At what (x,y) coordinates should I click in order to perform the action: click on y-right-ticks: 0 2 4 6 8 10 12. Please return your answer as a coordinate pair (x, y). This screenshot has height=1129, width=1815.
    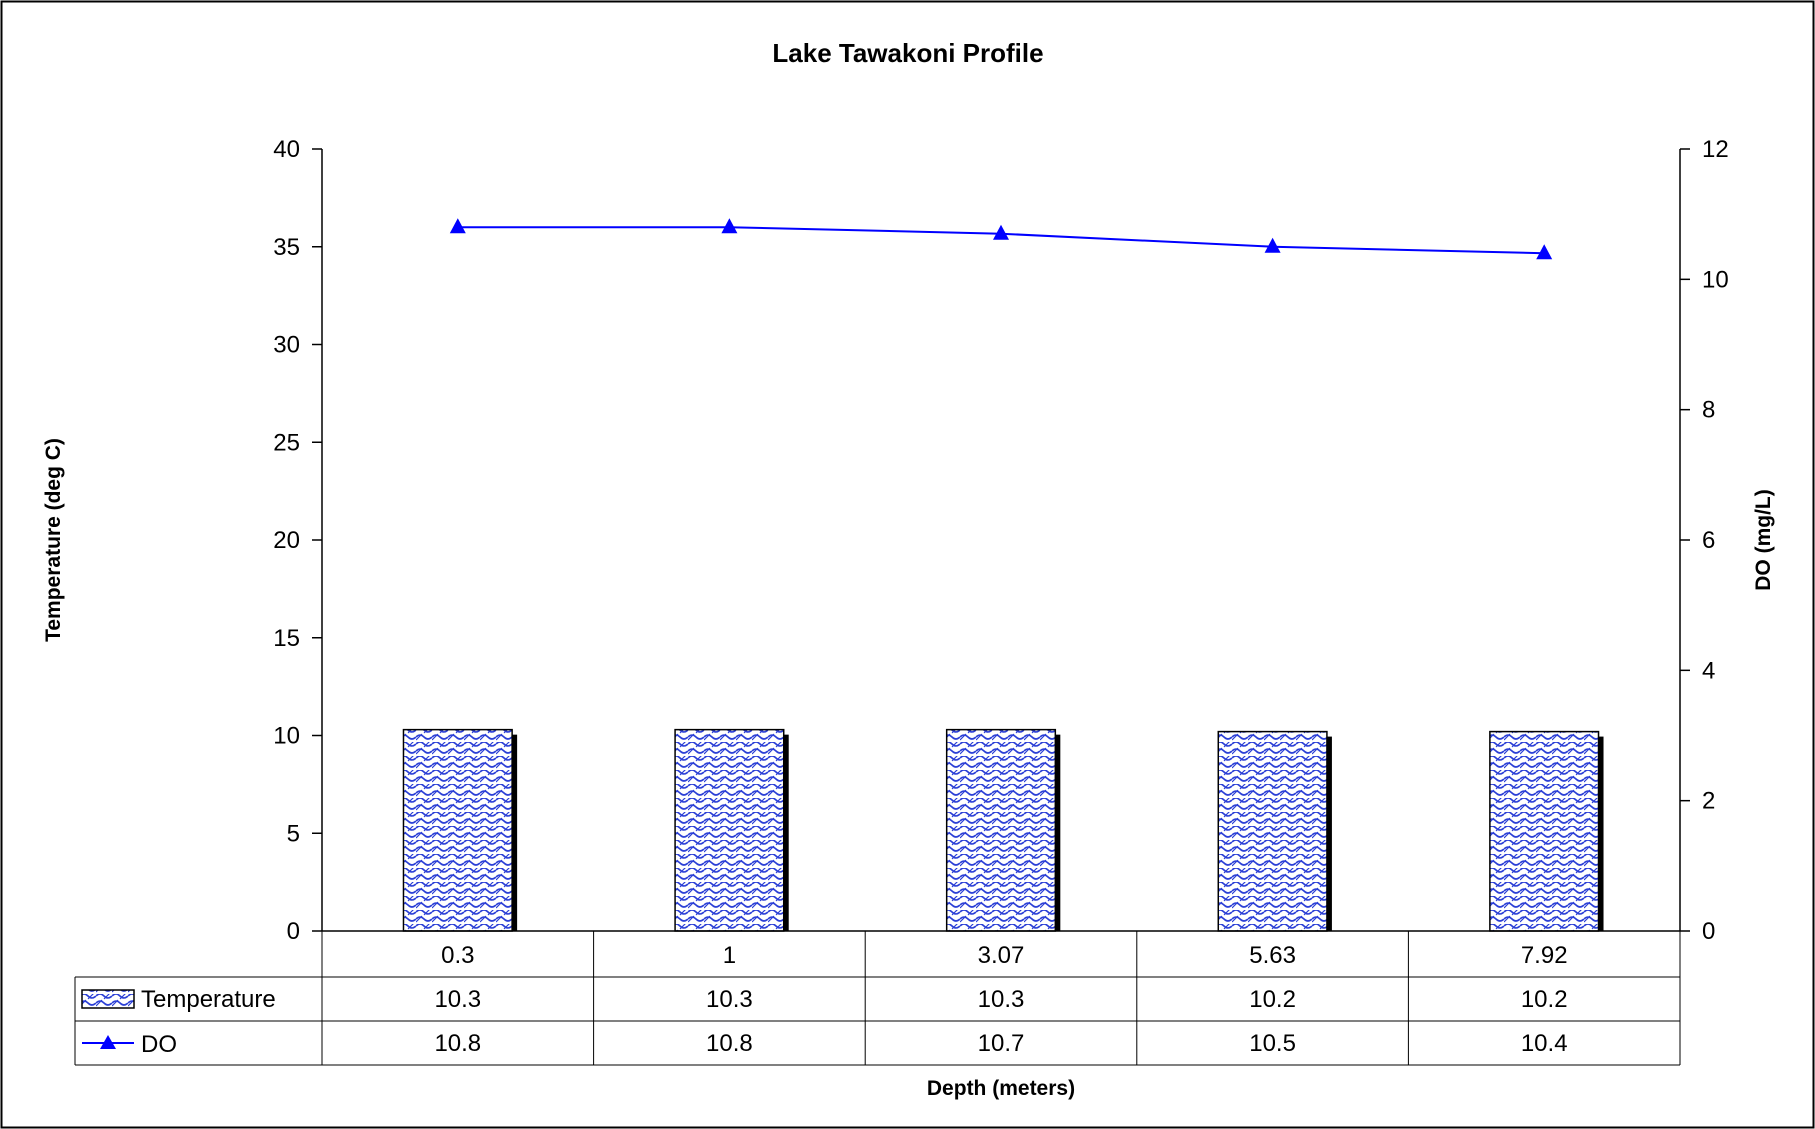
    Looking at the image, I should click on (1704, 540).